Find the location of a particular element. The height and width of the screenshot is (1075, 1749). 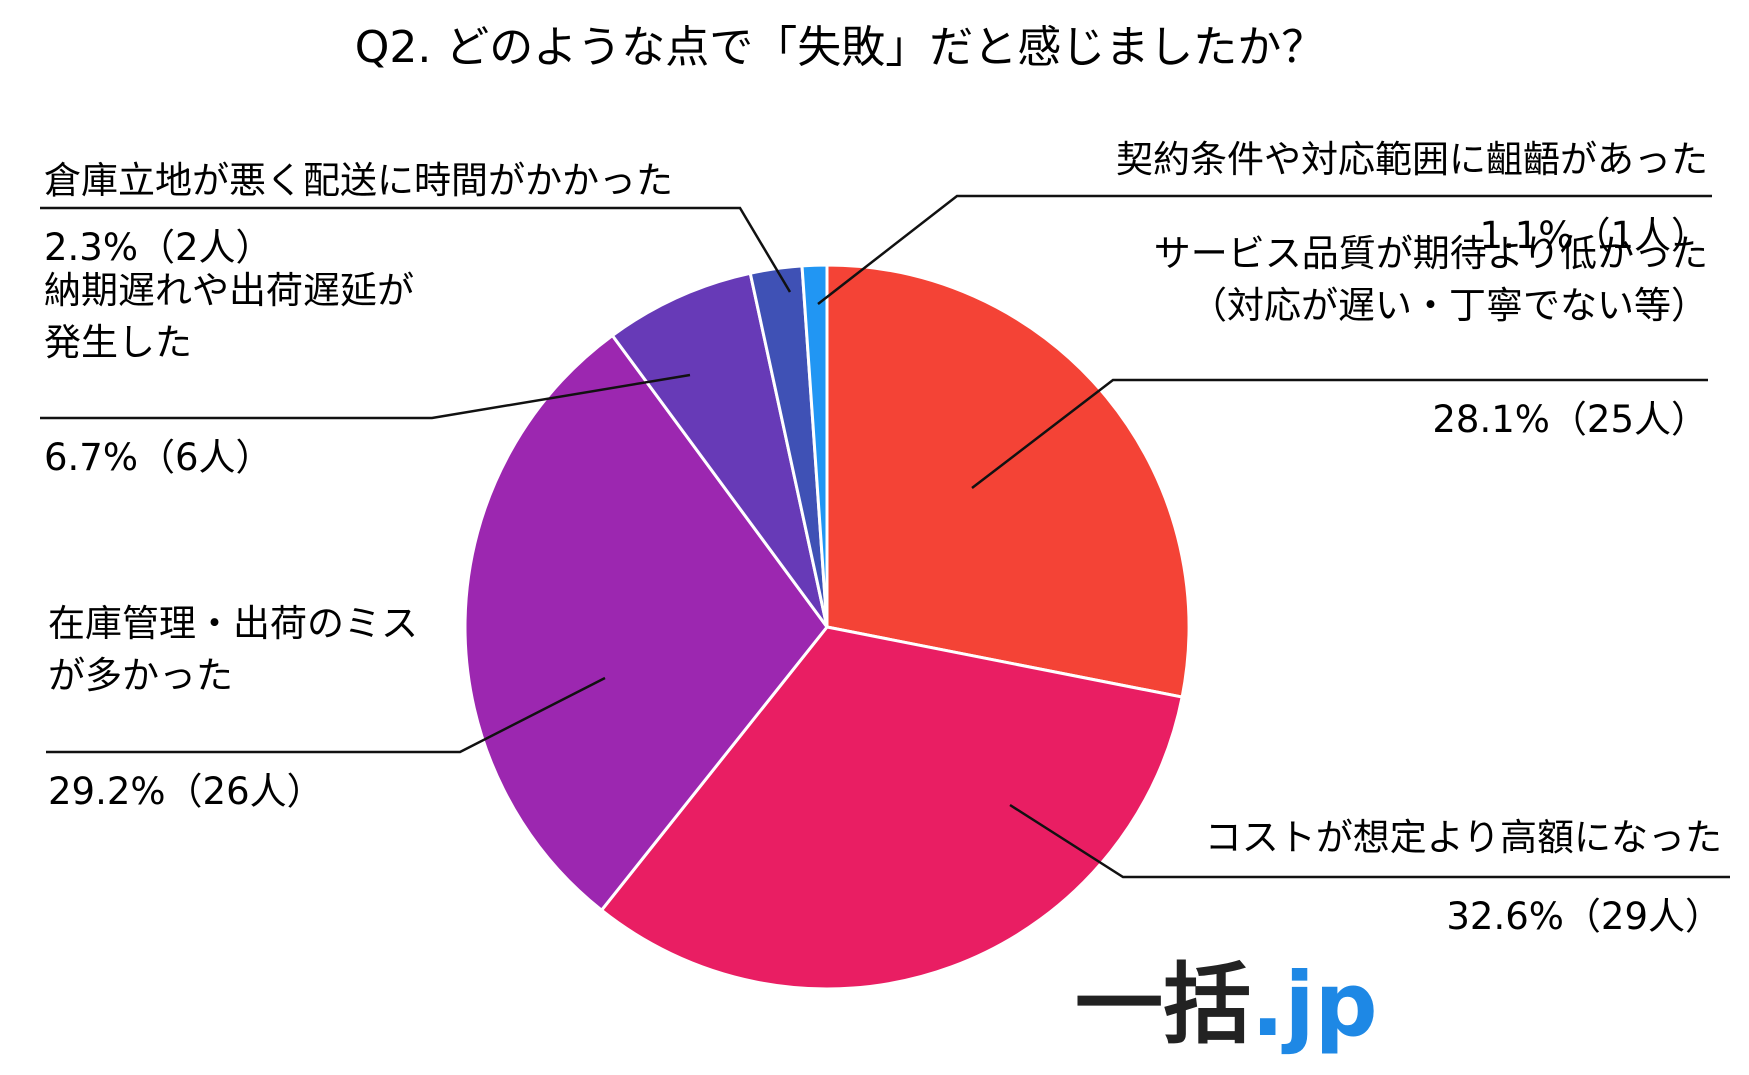

slice-label: 在庫管理・出荷のミス is located at coordinates (233, 623).